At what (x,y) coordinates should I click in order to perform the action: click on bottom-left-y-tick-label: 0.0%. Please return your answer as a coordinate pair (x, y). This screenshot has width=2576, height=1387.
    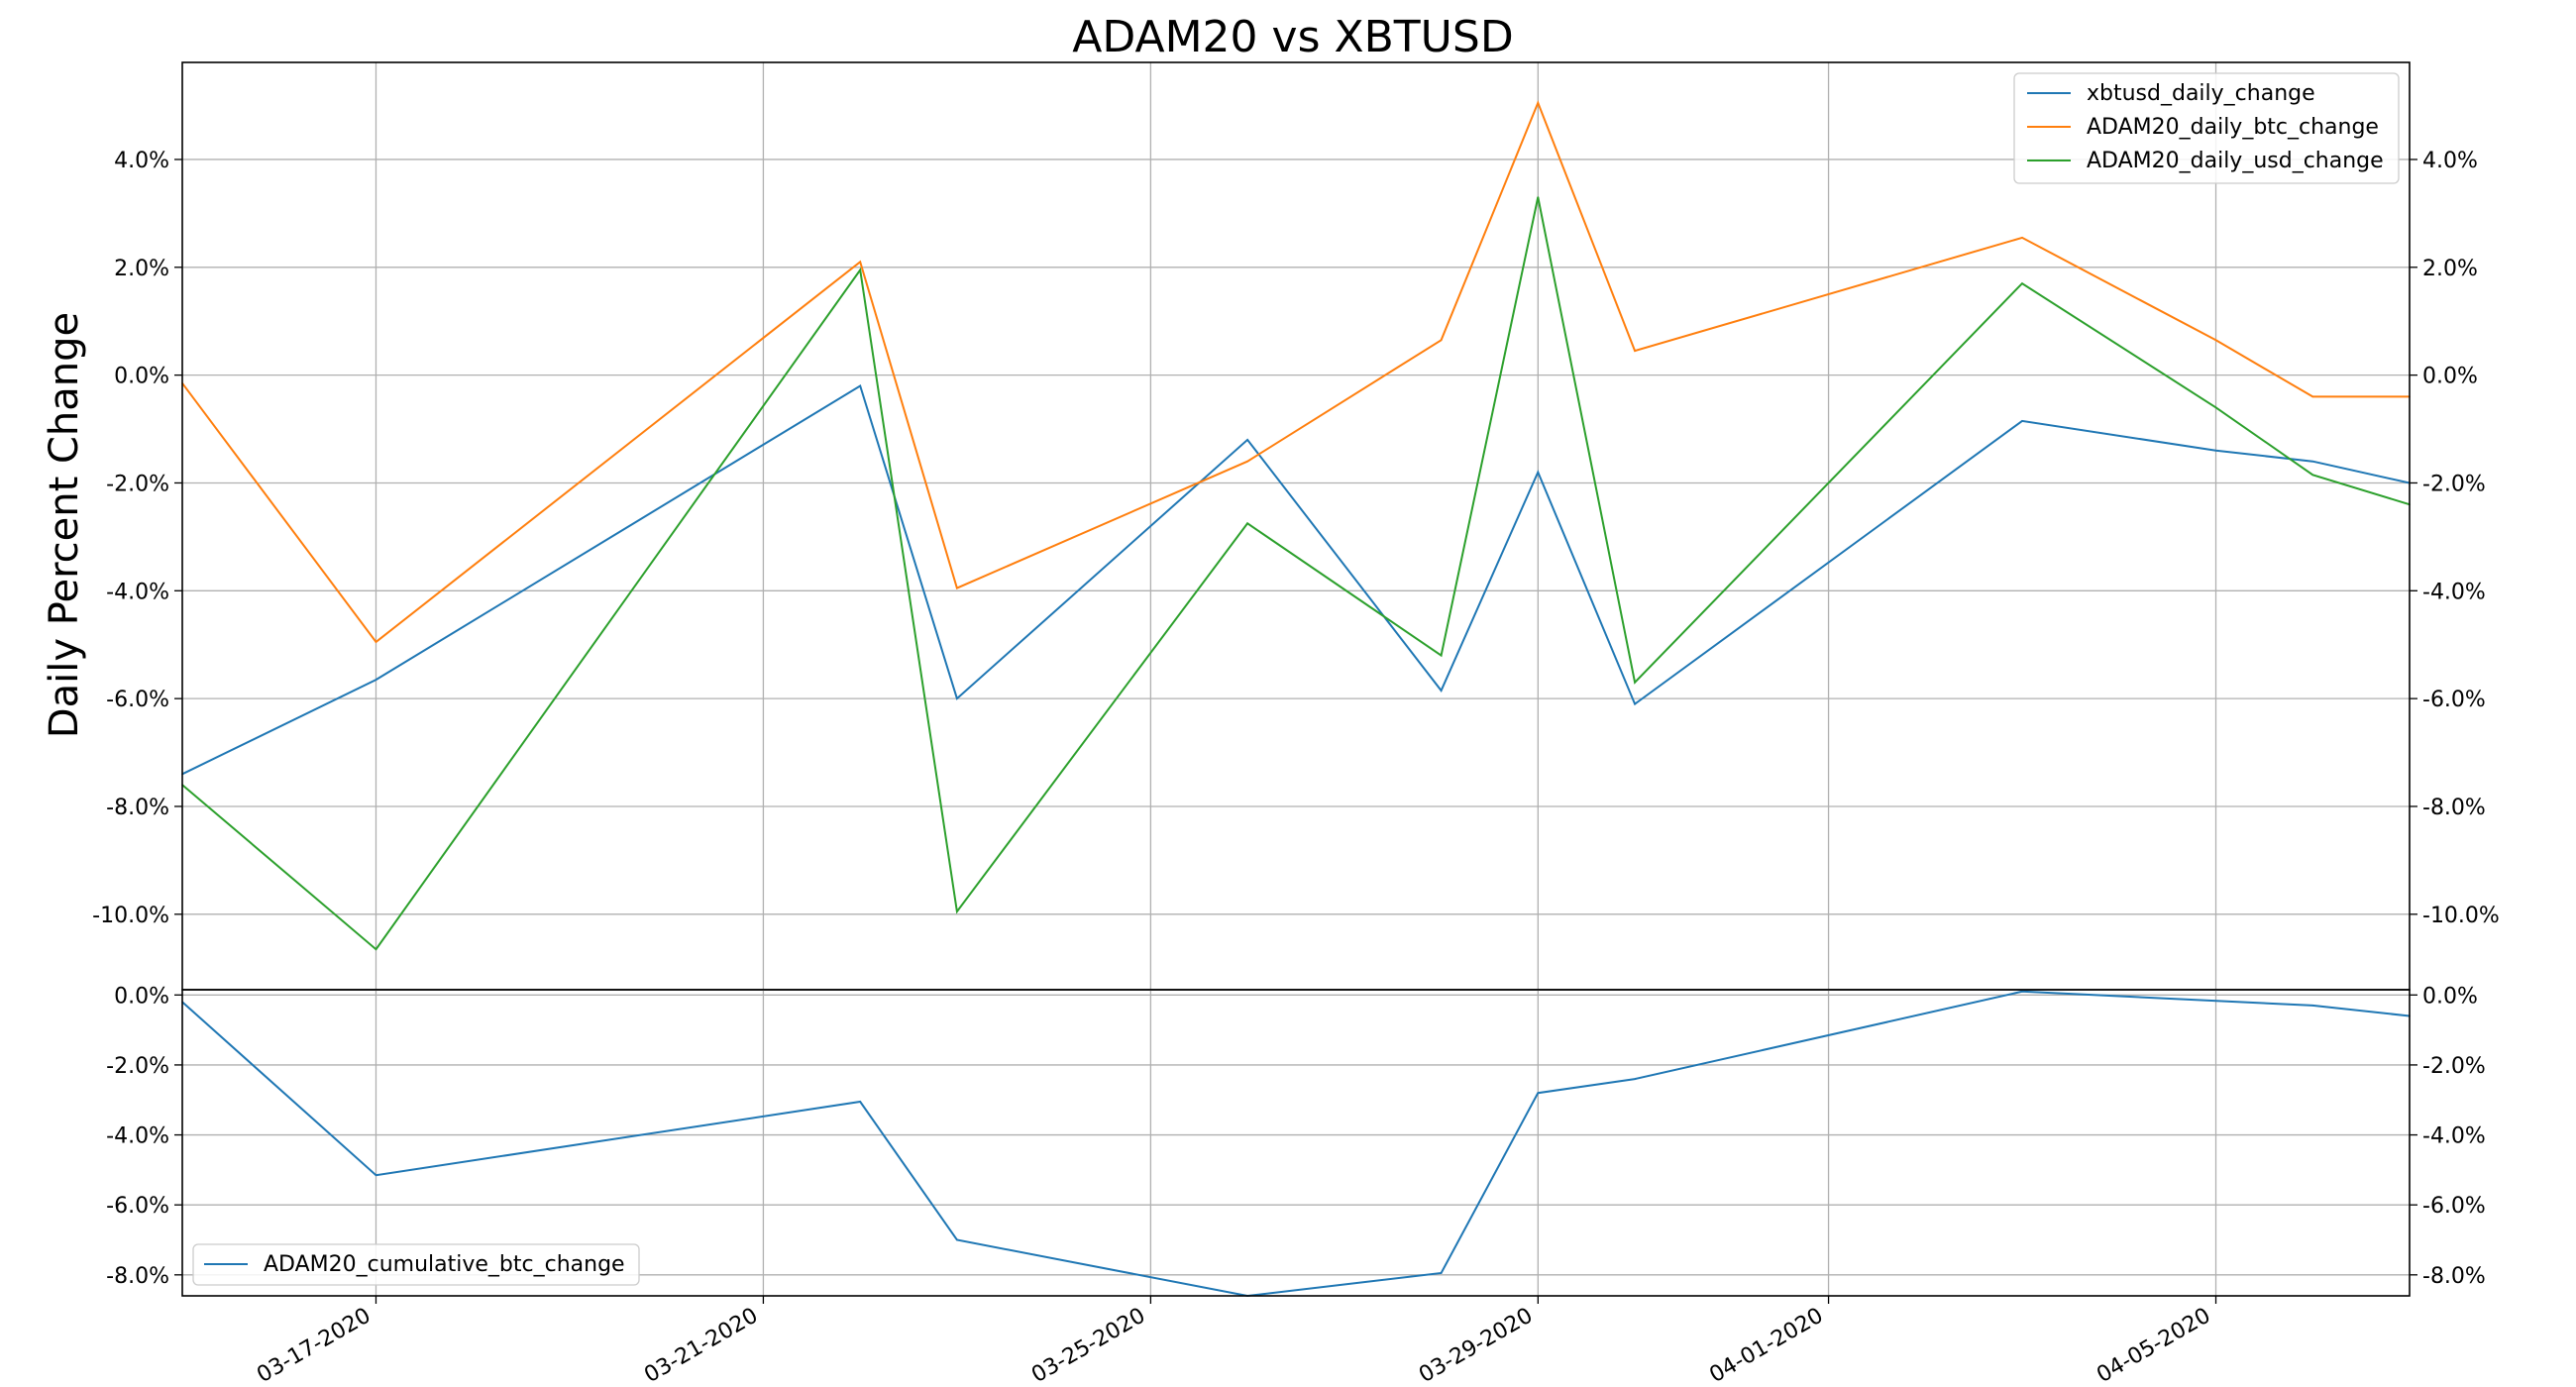
    Looking at the image, I should click on (141, 996).